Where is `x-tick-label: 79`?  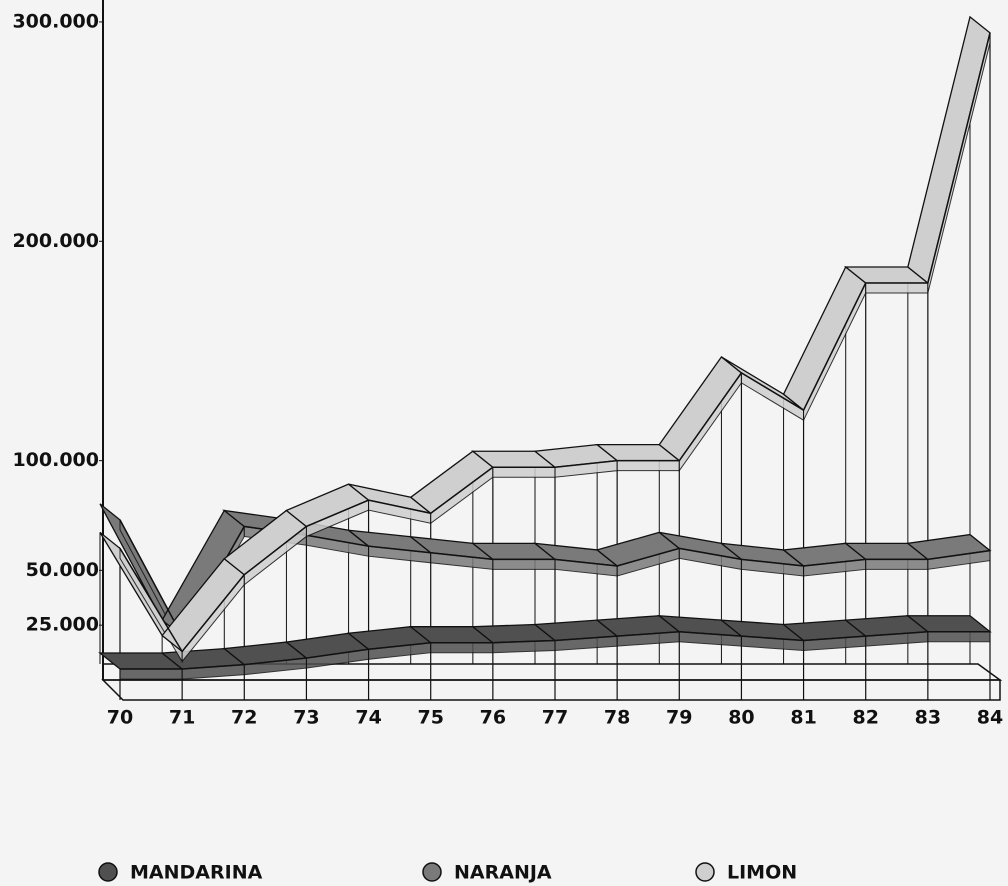 x-tick-label: 79 is located at coordinates (679, 718).